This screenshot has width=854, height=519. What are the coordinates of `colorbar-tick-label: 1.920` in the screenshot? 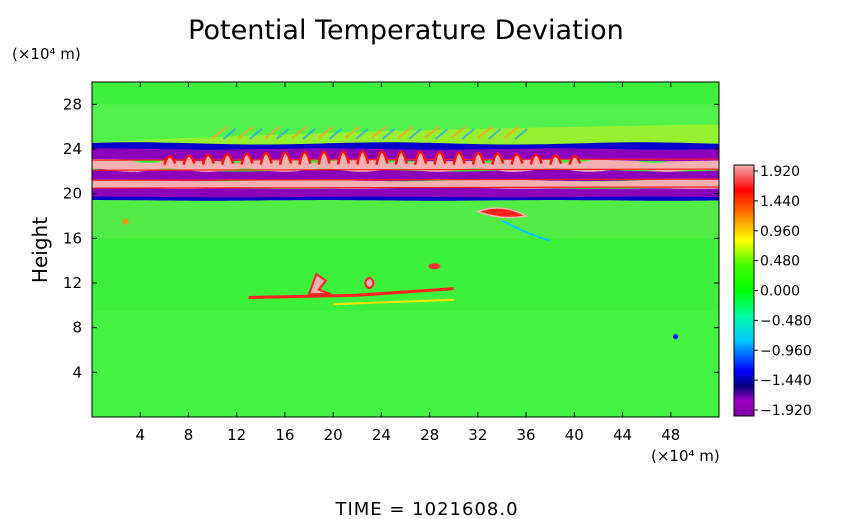 It's located at (780, 172).